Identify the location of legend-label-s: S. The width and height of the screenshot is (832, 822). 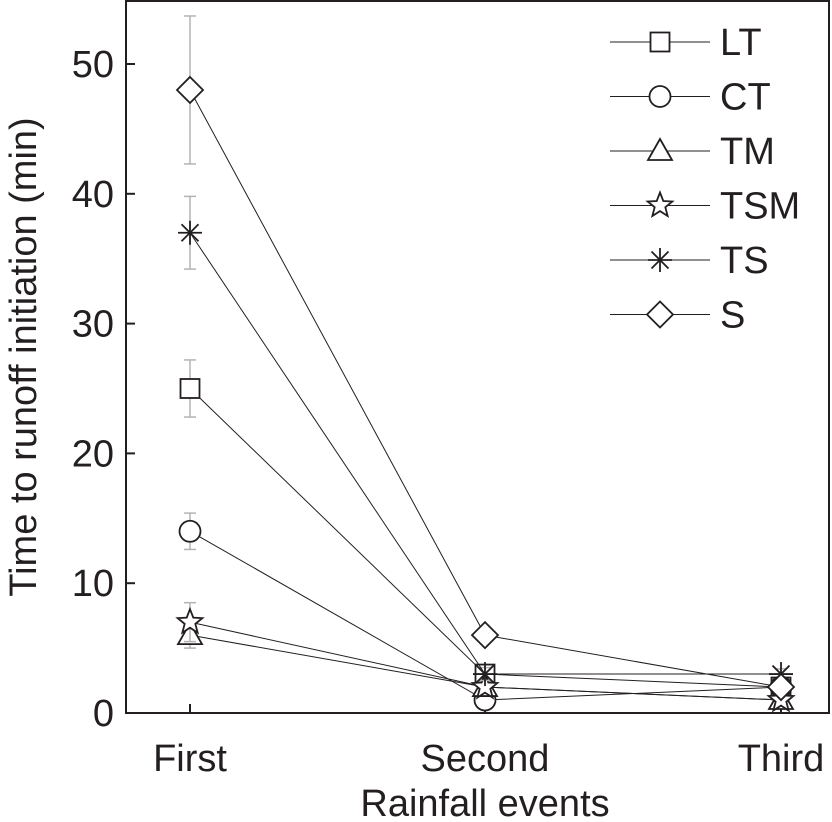
(732, 316).